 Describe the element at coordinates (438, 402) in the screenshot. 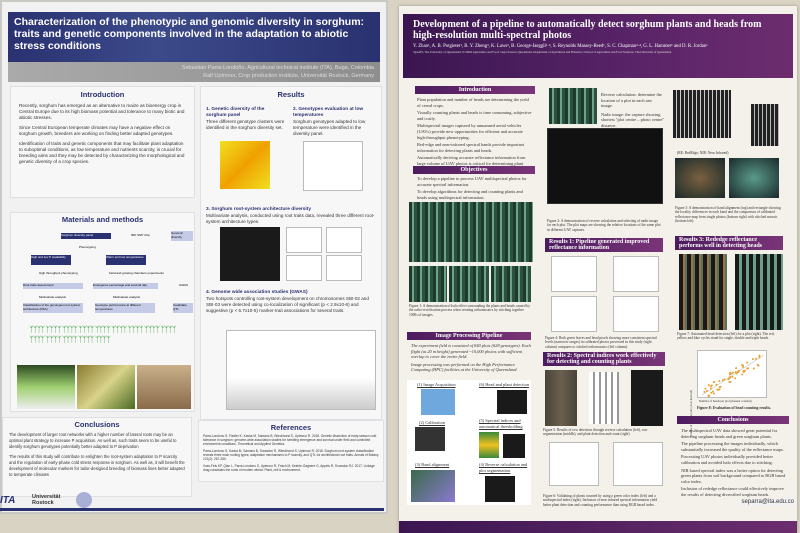

I see `drone-image` at that location.